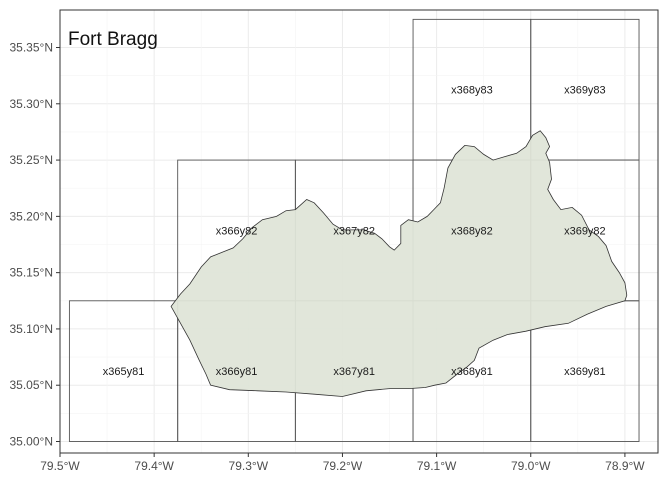  I want to click on tile-label-x367y81: x367y81, so click(354, 372).